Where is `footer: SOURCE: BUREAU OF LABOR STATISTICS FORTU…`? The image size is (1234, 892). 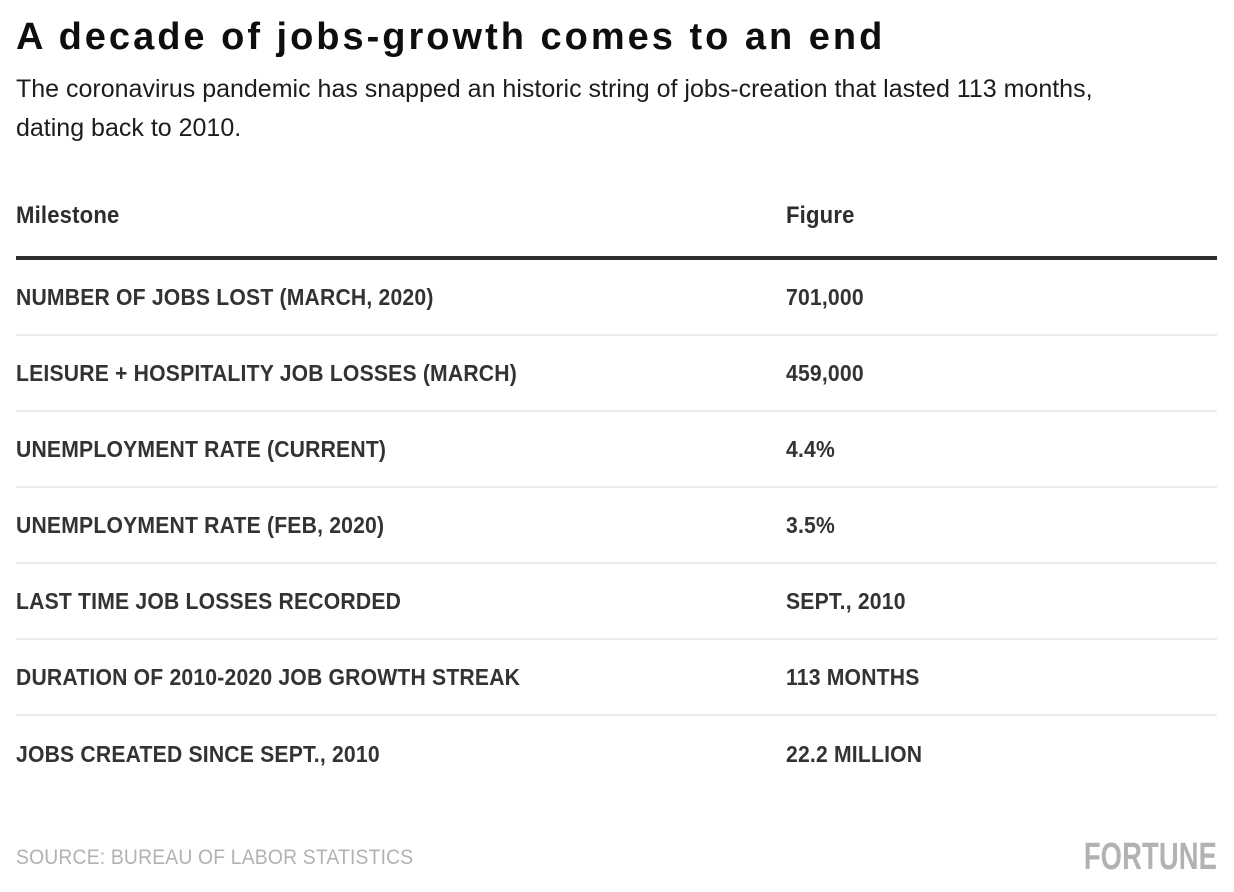 footer: SOURCE: BUREAU OF LABOR STATISTICS FORTU… is located at coordinates (616, 857).